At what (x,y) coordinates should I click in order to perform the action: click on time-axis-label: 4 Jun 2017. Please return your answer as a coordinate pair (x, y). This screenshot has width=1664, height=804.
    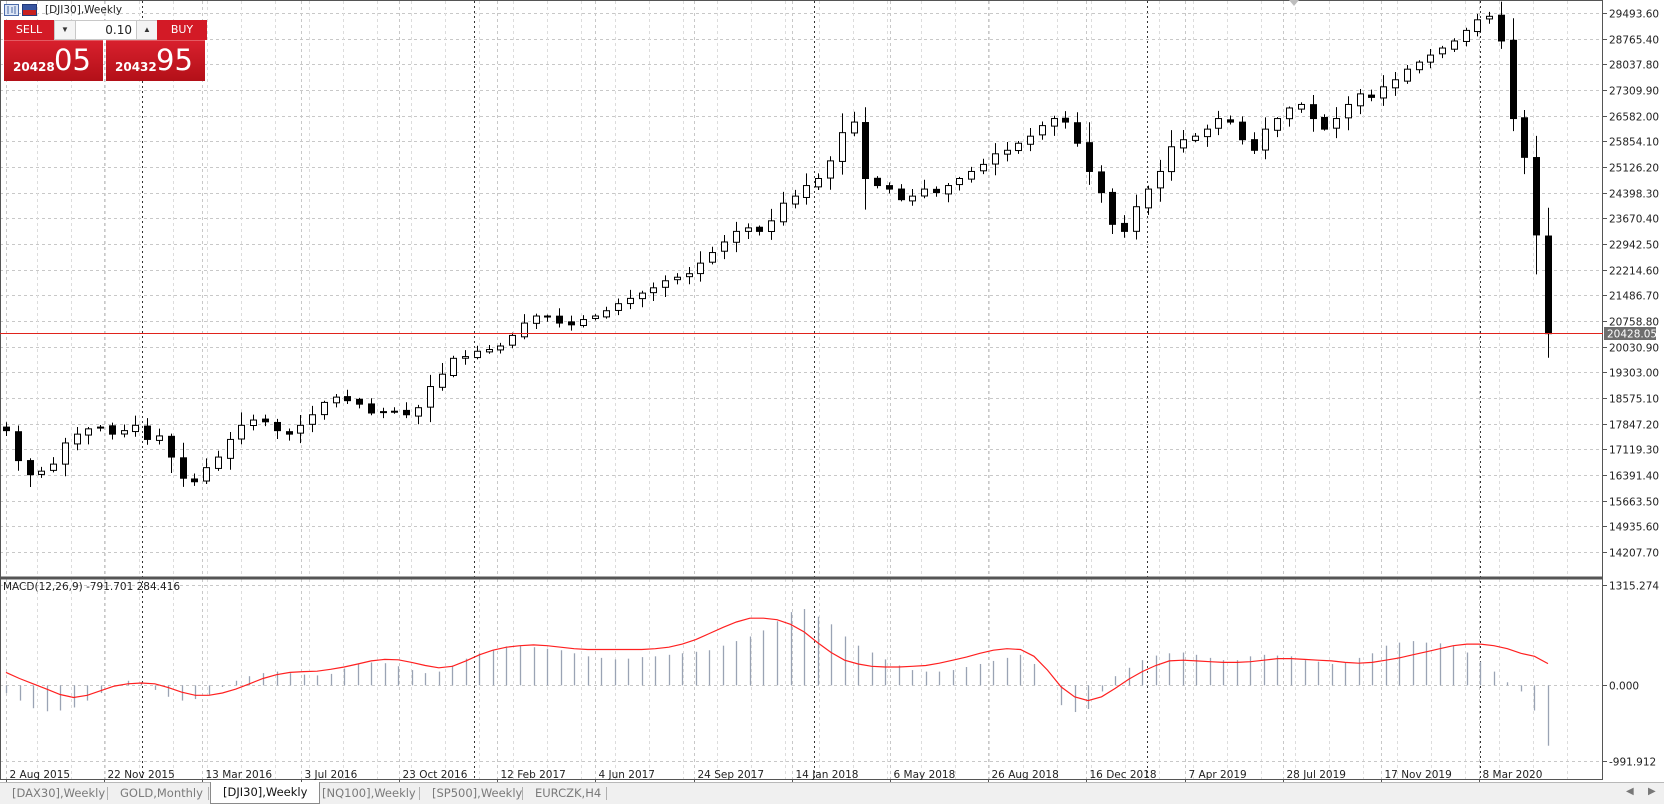
    Looking at the image, I should click on (627, 775).